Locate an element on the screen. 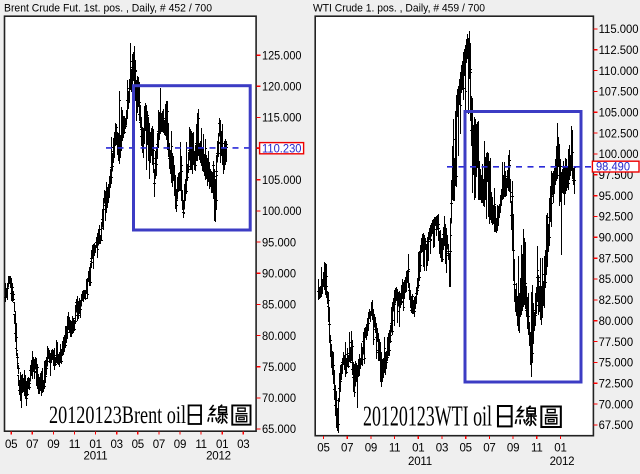 Image resolution: width=640 pixels, height=474 pixels. svg-text: 107.500 is located at coordinates (619, 92).